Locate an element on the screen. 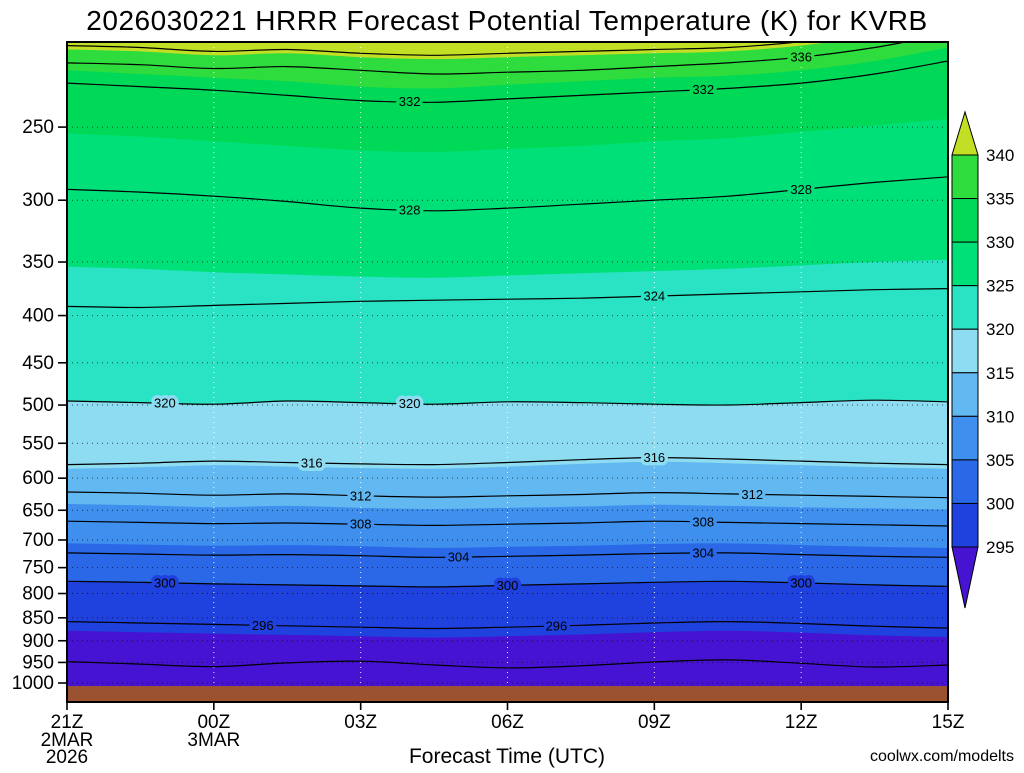 The image size is (1024, 773). colorbar-tick-label: 325 is located at coordinates (1000, 286).